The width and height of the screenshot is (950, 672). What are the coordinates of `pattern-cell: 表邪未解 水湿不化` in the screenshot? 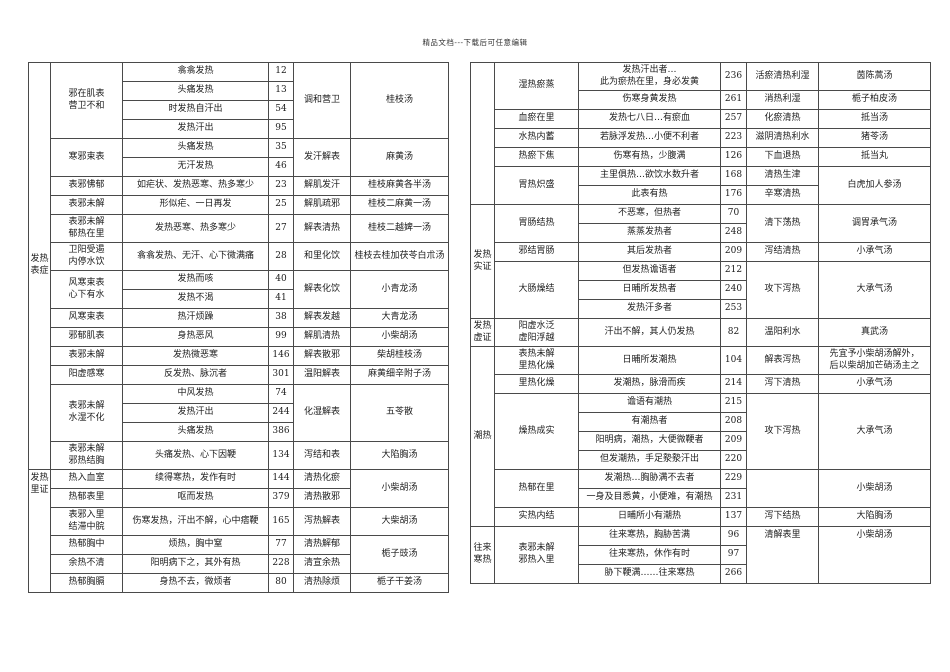 It's located at (86, 413).